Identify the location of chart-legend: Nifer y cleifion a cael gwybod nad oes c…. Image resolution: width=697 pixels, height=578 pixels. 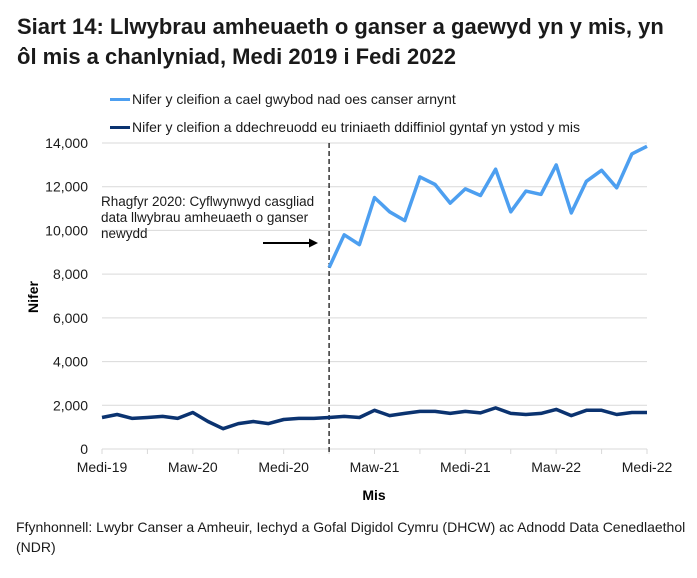
(345, 116).